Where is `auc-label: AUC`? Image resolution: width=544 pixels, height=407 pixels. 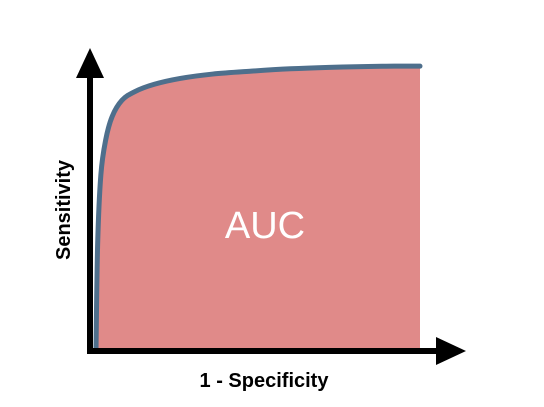
auc-label: AUC is located at coordinates (265, 226).